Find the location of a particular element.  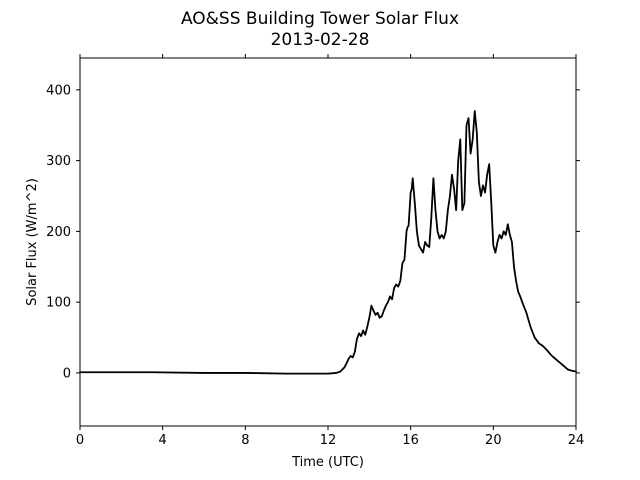

x-tick-label: 24 is located at coordinates (576, 440).